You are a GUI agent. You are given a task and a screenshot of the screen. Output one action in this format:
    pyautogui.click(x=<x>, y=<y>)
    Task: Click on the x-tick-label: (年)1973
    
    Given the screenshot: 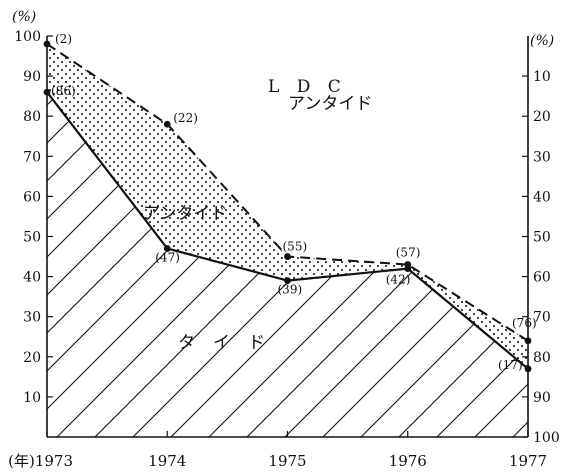 What is the action you would take?
    pyautogui.click(x=40, y=461)
    